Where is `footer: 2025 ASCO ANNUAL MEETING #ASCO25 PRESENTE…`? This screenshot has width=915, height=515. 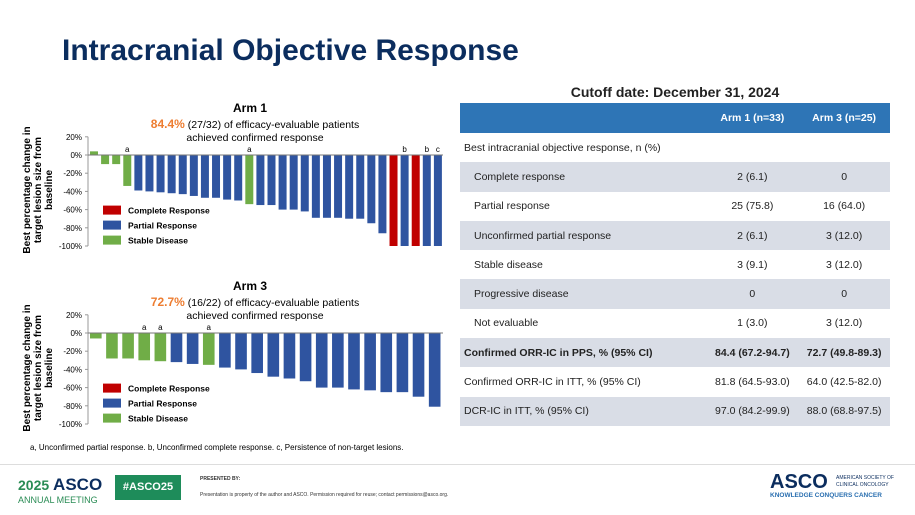
footer: 2025 ASCO ANNUAL MEETING #ASCO25 PRESENTE… is located at coordinates (457, 489).